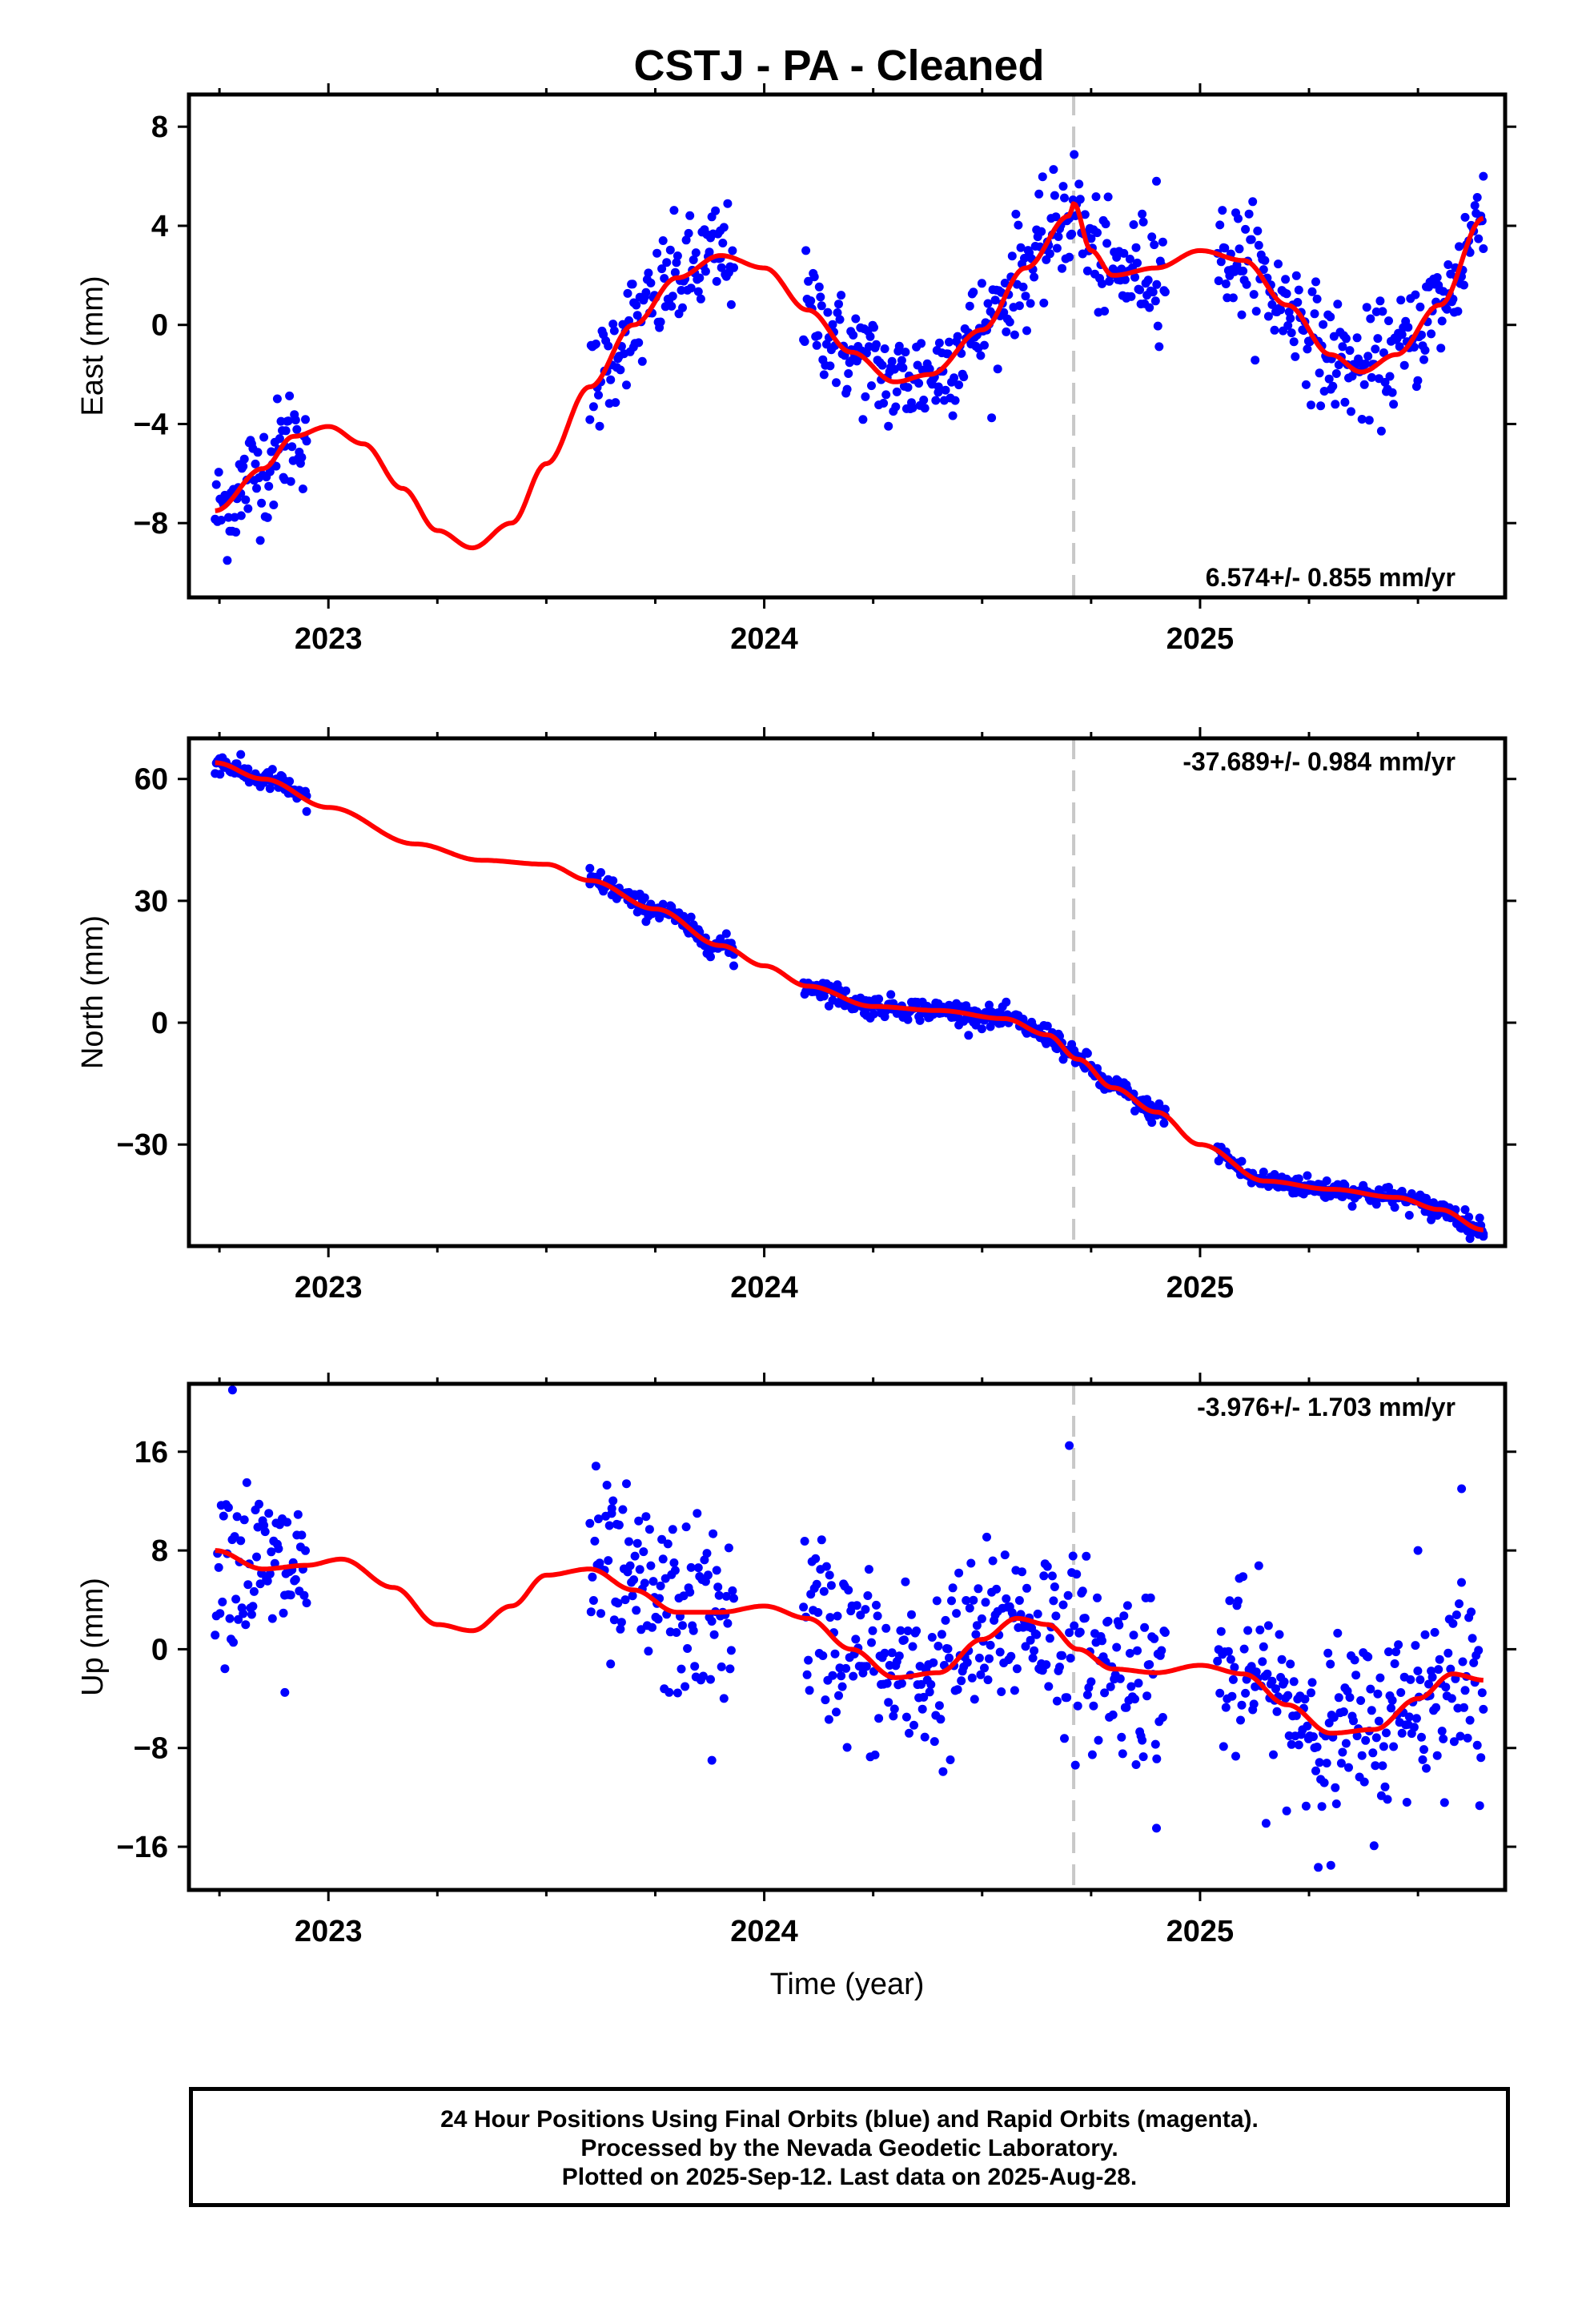 The height and width of the screenshot is (2324, 1582). I want to click on velocity-label: 6.574+/- 0.855 mm/yr, so click(1331, 577).